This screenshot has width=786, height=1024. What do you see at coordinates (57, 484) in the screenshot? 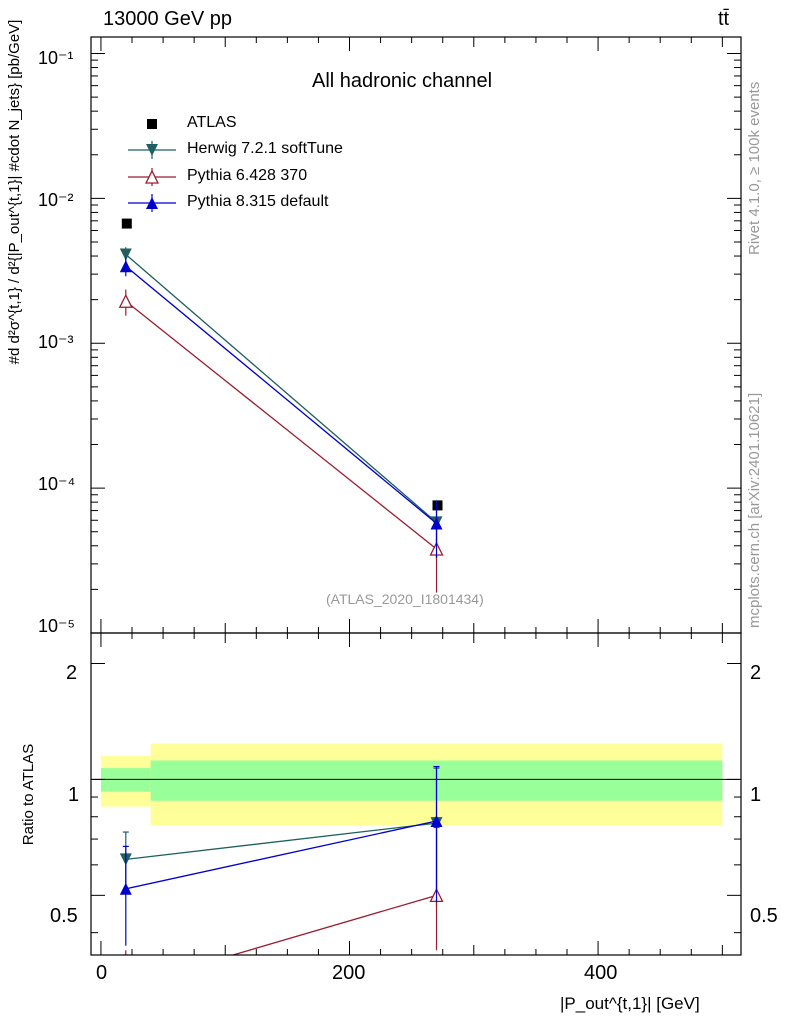
I see `y-tick-label-1e-4: 10⁻⁴` at bounding box center [57, 484].